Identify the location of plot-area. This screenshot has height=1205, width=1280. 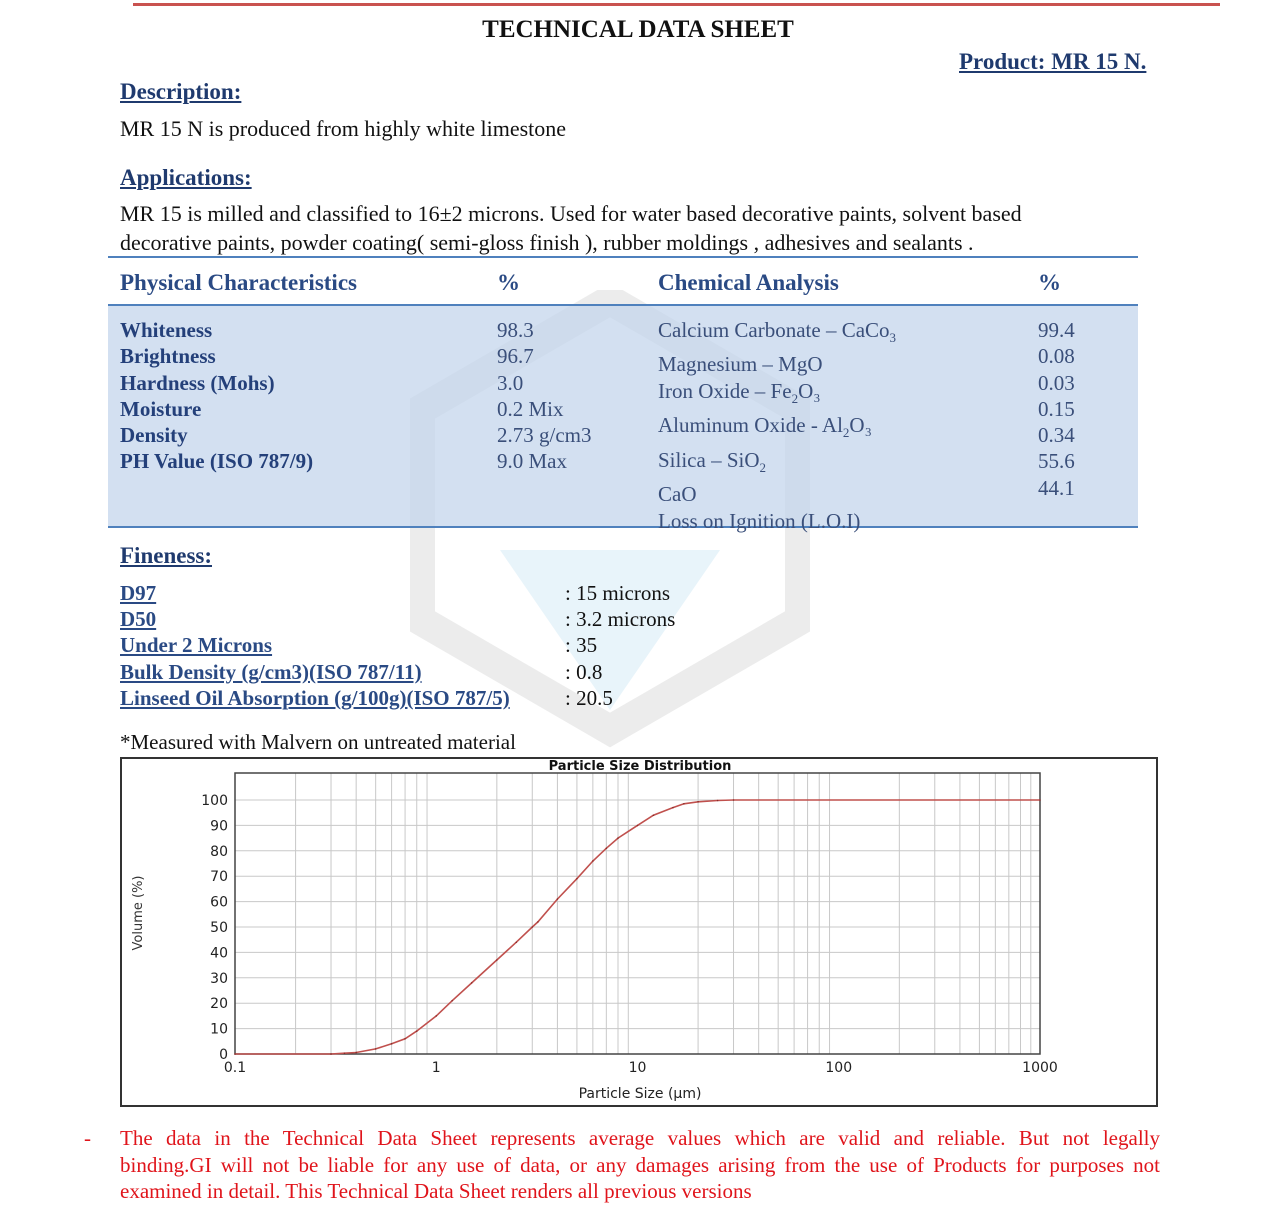
(637, 913).